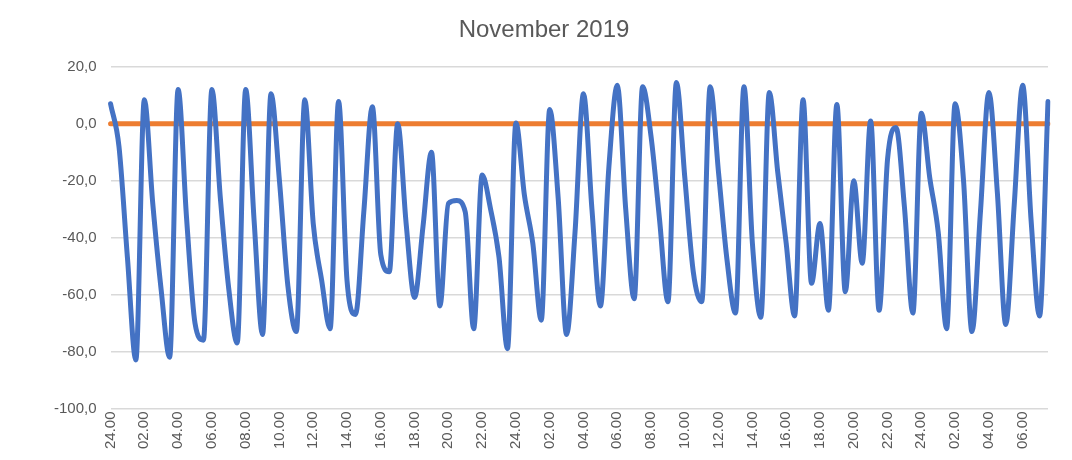  What do you see at coordinates (79, 350) in the screenshot?
I see `y-tick-label: -80,0` at bounding box center [79, 350].